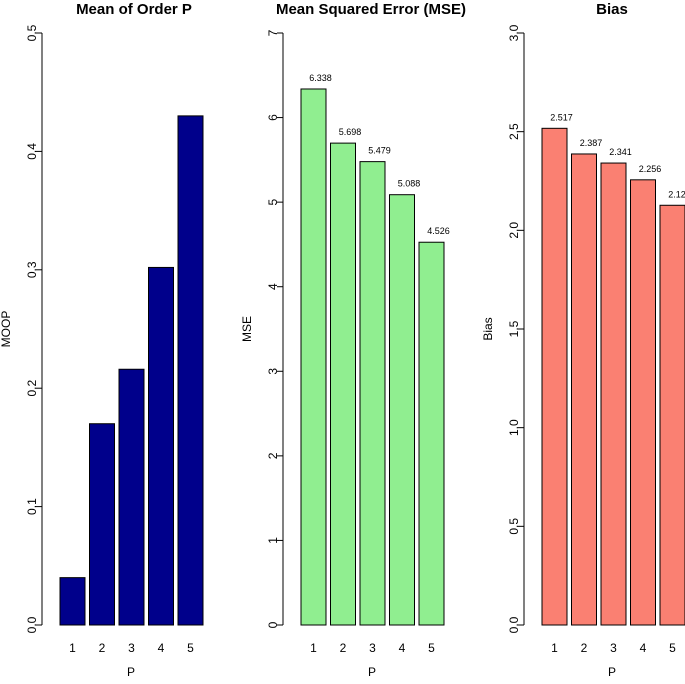 This screenshot has width=685, height=684. I want to click on y-tick-label: 4, so click(273, 286).